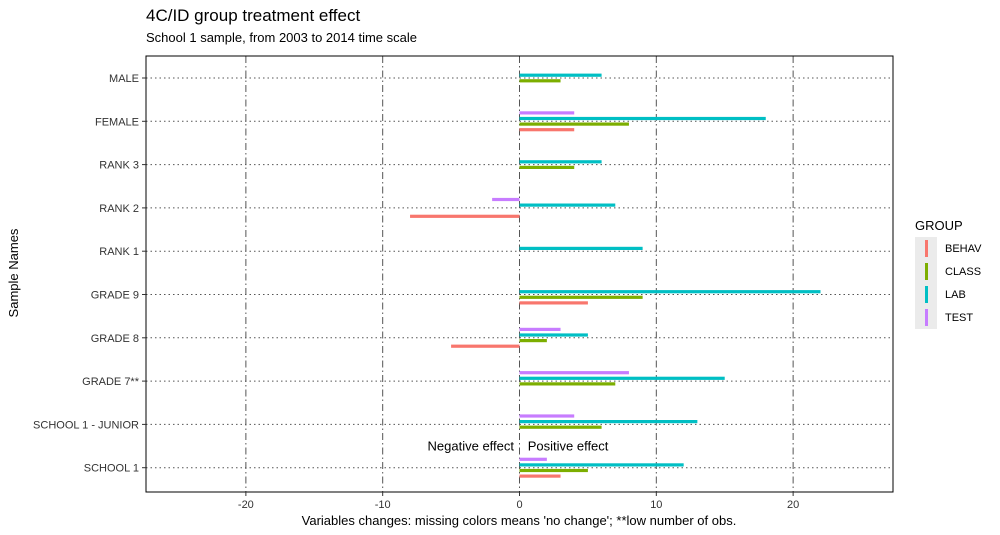 This screenshot has width=1000, height=535. What do you see at coordinates (963, 272) in the screenshot?
I see `legend-label: CLASS` at bounding box center [963, 272].